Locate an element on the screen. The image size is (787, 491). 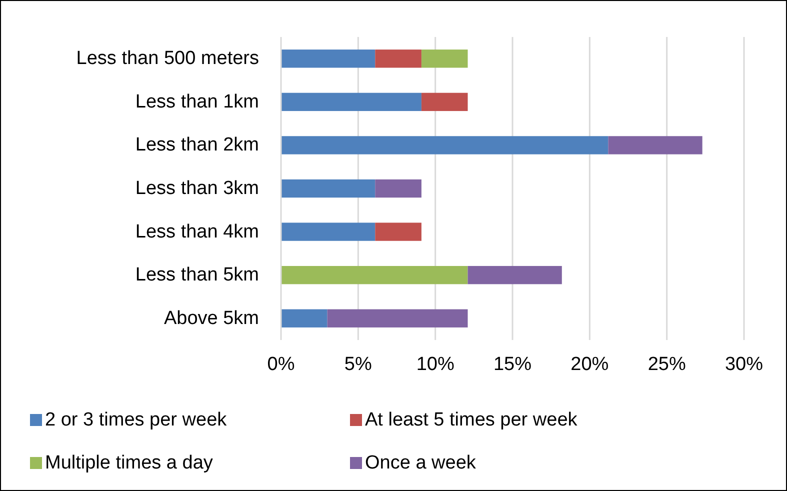
y-tick-label: Above 5km is located at coordinates (211, 318).